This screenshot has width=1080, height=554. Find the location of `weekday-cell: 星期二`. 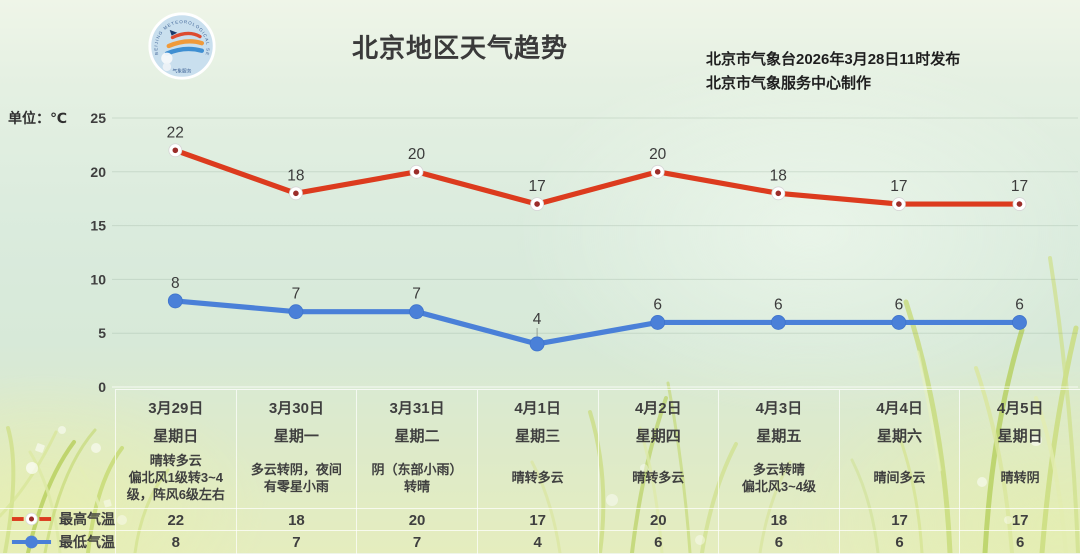

weekday-cell: 星期二 is located at coordinates (417, 436).